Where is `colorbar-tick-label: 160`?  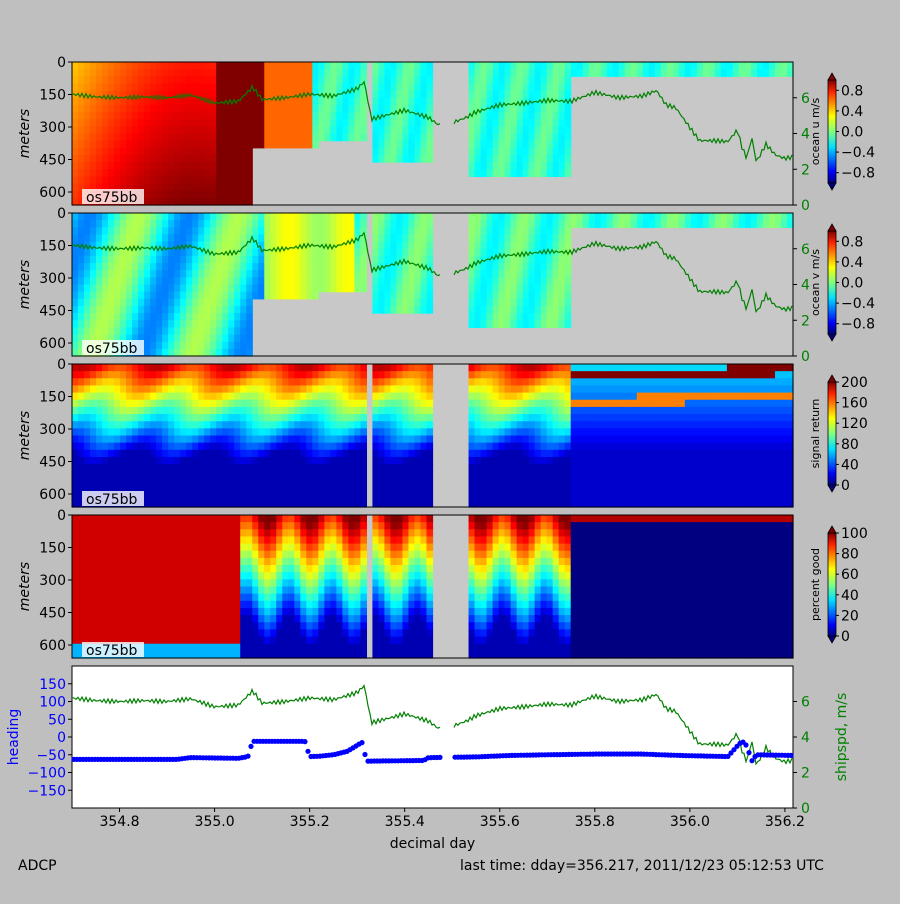
colorbar-tick-label: 160 is located at coordinates (854, 404).